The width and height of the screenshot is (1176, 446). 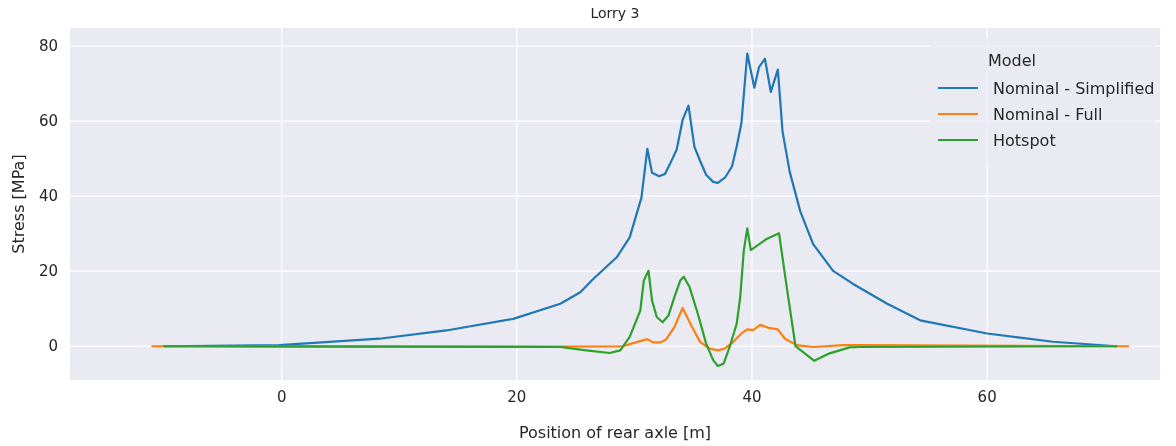 I want to click on x-tick-label: 60, so click(x=987, y=397).